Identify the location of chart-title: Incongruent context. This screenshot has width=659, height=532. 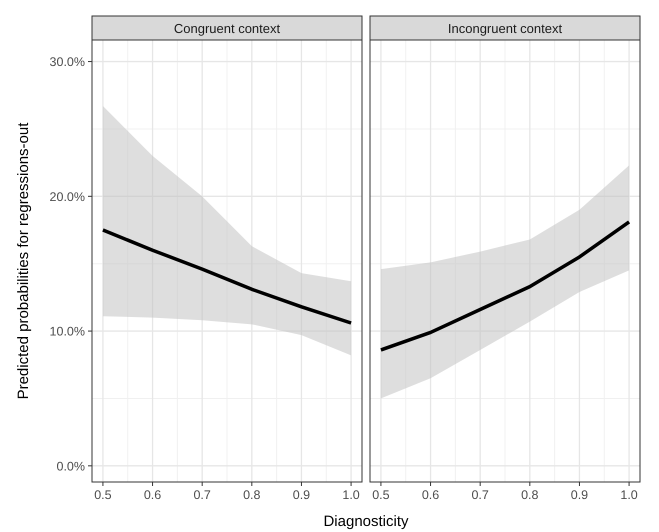
(505, 28).